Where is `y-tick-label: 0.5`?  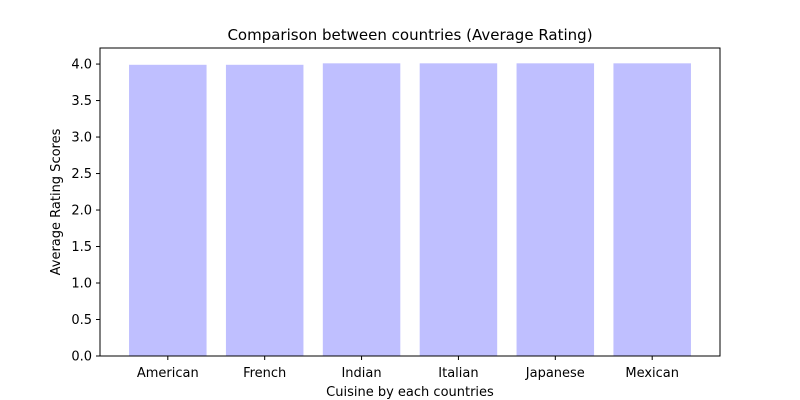 y-tick-label: 0.5 is located at coordinates (81, 320).